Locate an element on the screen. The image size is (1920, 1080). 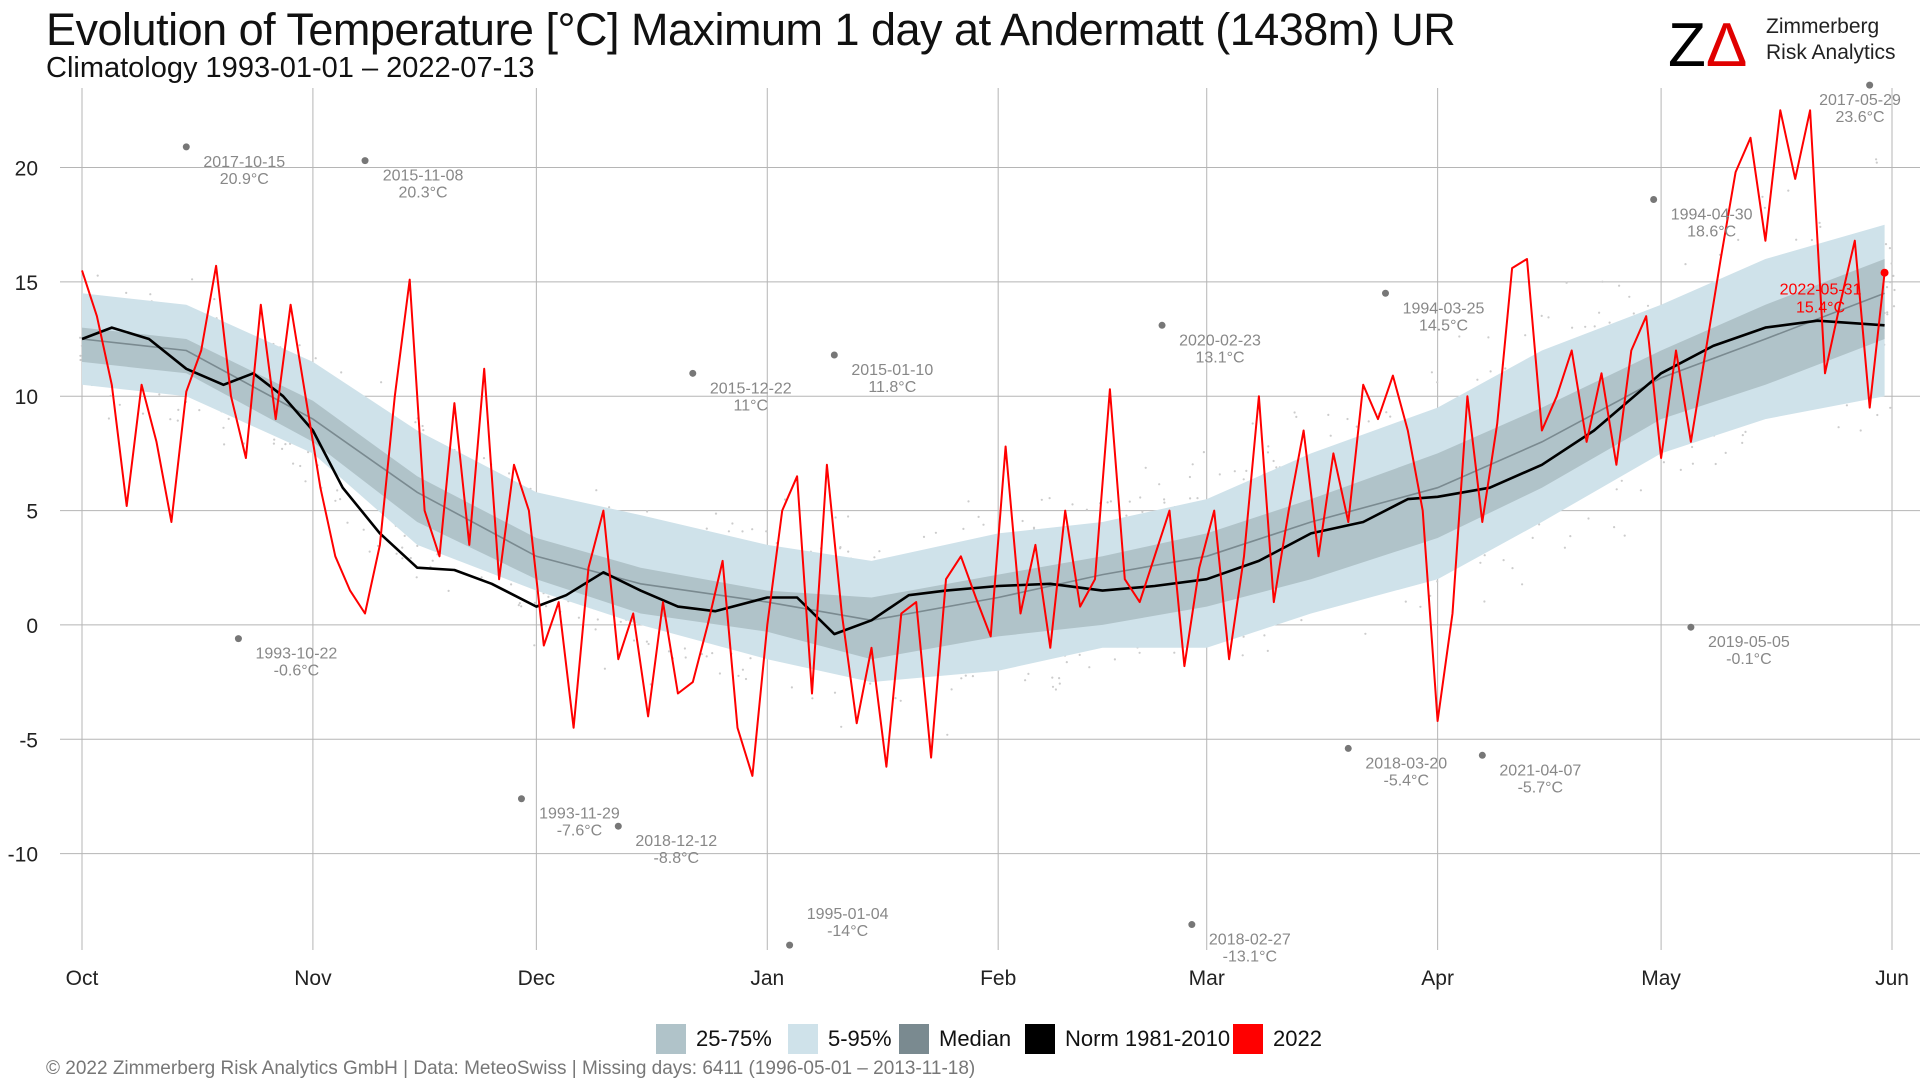
x-tick-label: Jun is located at coordinates (1892, 978).